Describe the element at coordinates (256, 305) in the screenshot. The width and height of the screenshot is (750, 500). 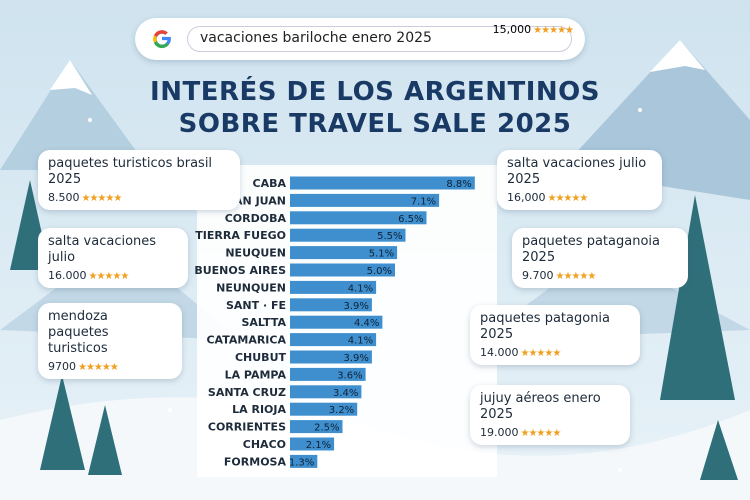
I see `category-label: SANT · FE` at that location.